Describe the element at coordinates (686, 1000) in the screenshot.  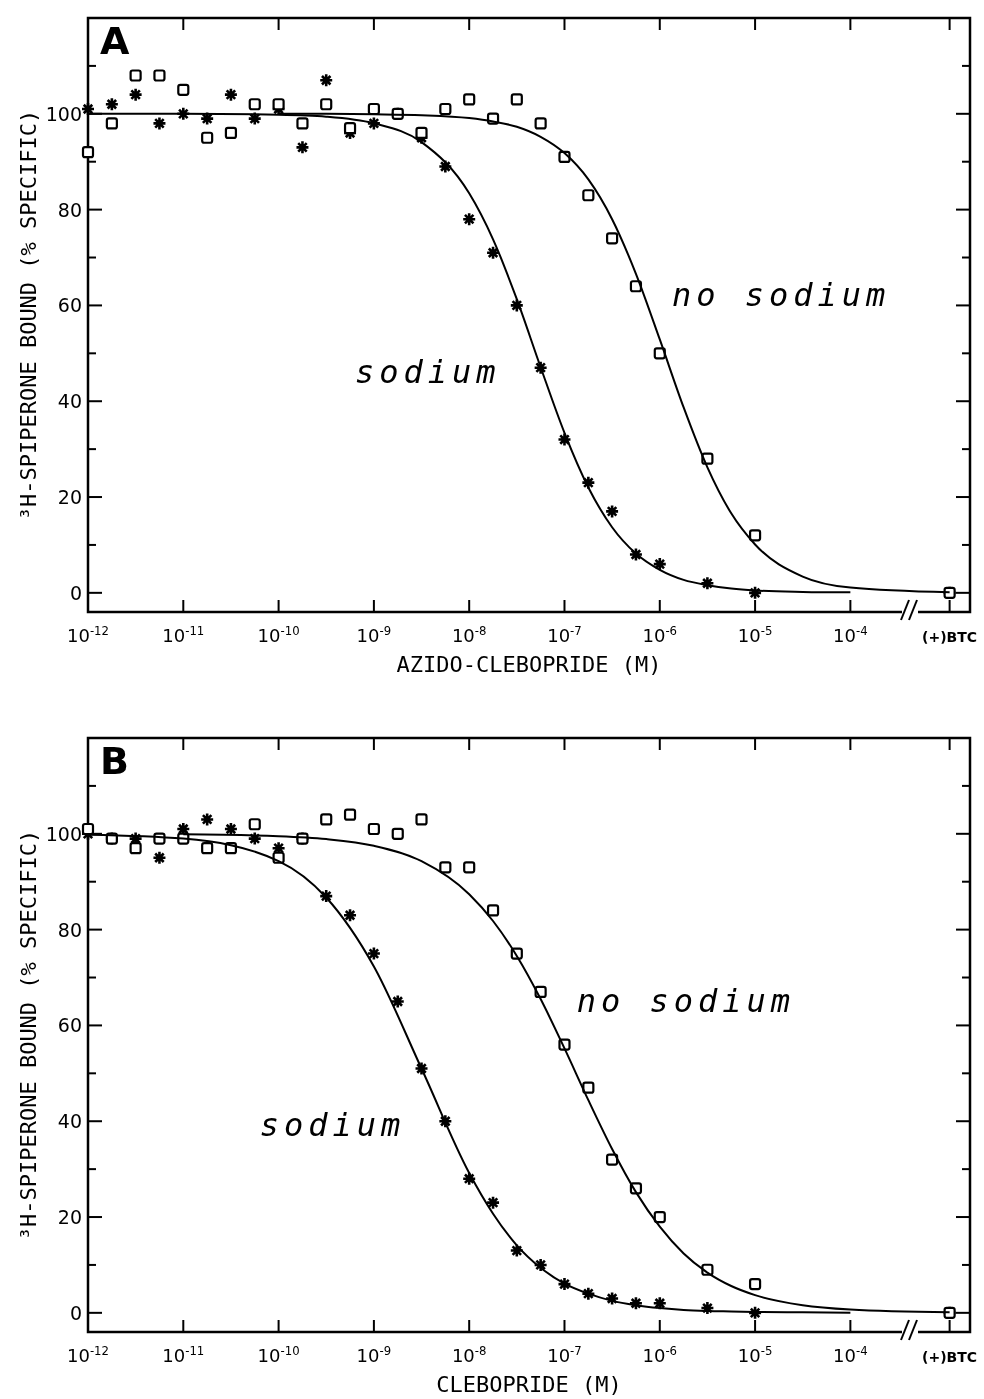
I see `series-label: no sodium` at that location.